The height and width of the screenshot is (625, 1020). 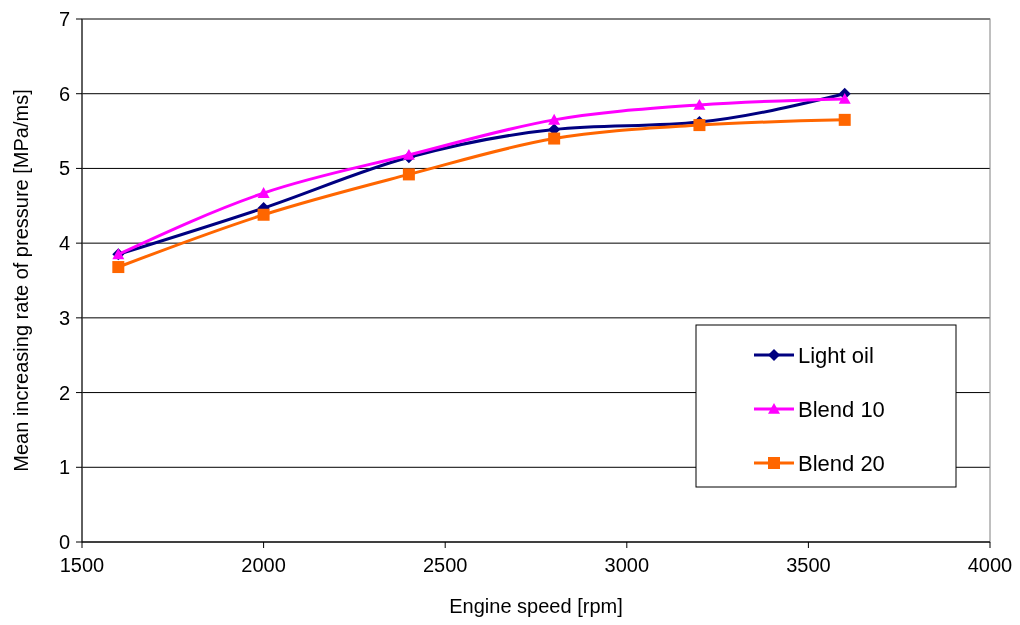 I want to click on y-tick-label: 7, so click(x=64, y=19).